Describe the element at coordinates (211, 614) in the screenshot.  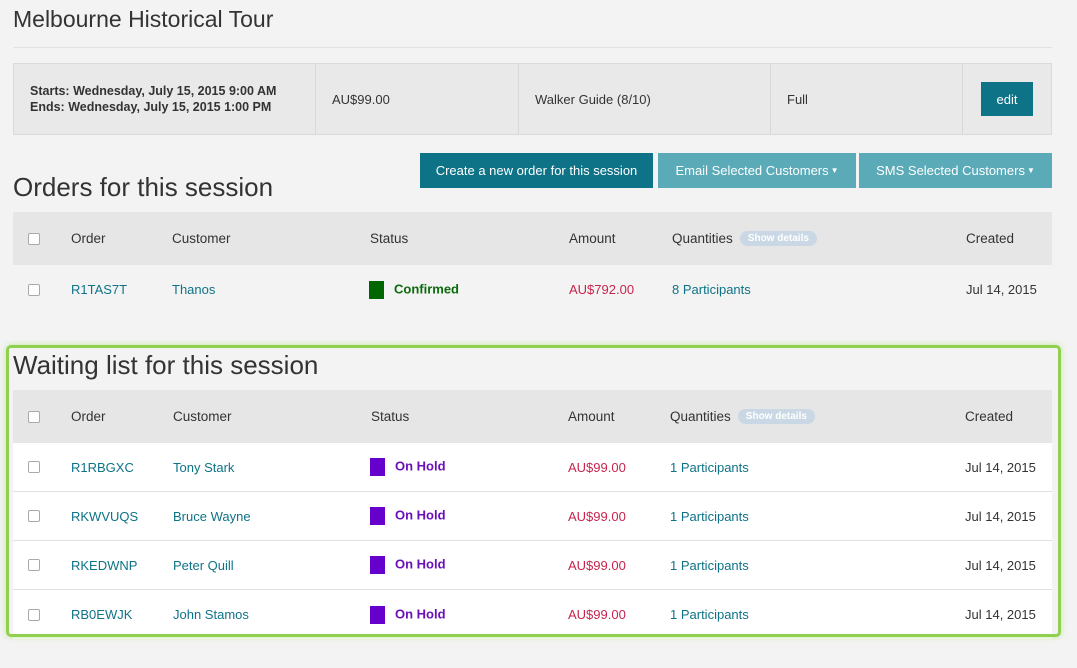
I see `customer-link: John Stamos` at that location.